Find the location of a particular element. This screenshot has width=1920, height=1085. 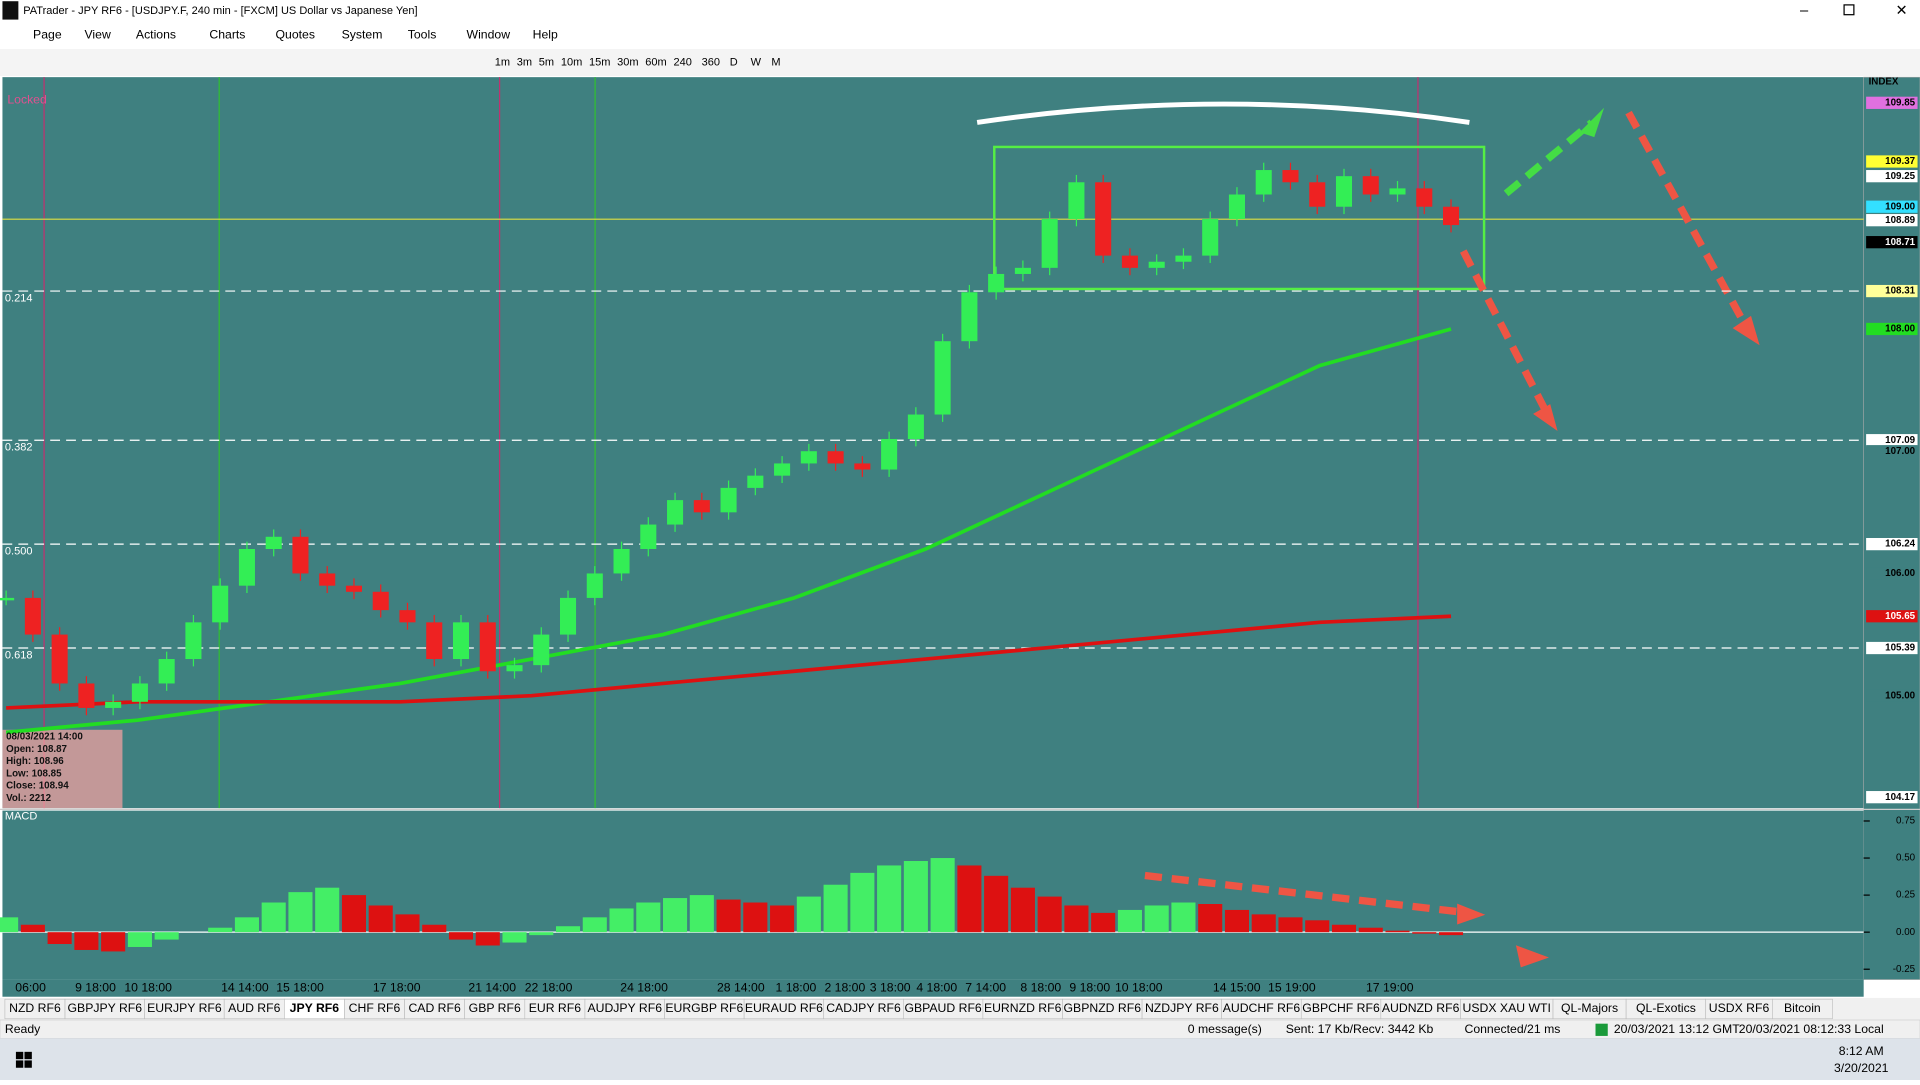

tab is located at coordinates (1802, 1009).